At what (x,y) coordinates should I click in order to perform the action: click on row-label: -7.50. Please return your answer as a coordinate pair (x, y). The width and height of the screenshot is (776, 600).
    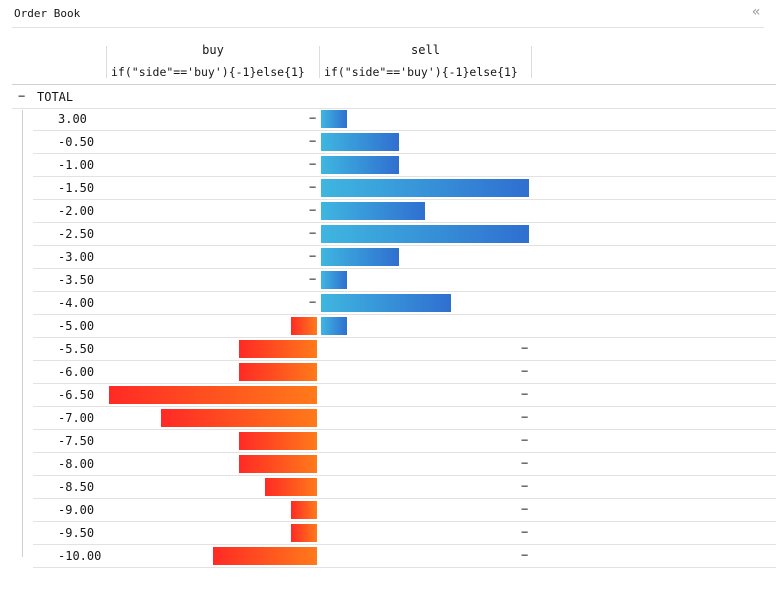
    Looking at the image, I should click on (76, 441).